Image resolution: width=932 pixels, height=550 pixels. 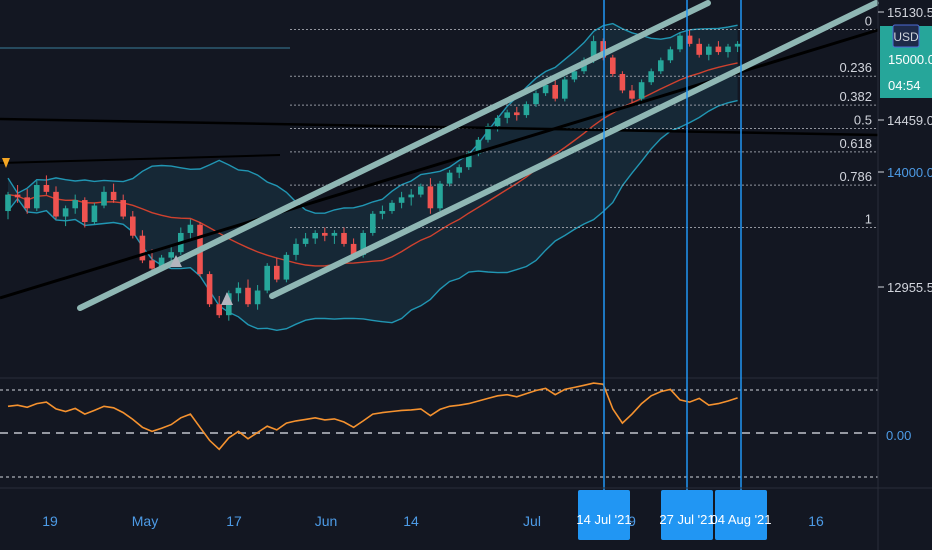 What do you see at coordinates (140, 159) in the screenshot?
I see `trend-line` at bounding box center [140, 159].